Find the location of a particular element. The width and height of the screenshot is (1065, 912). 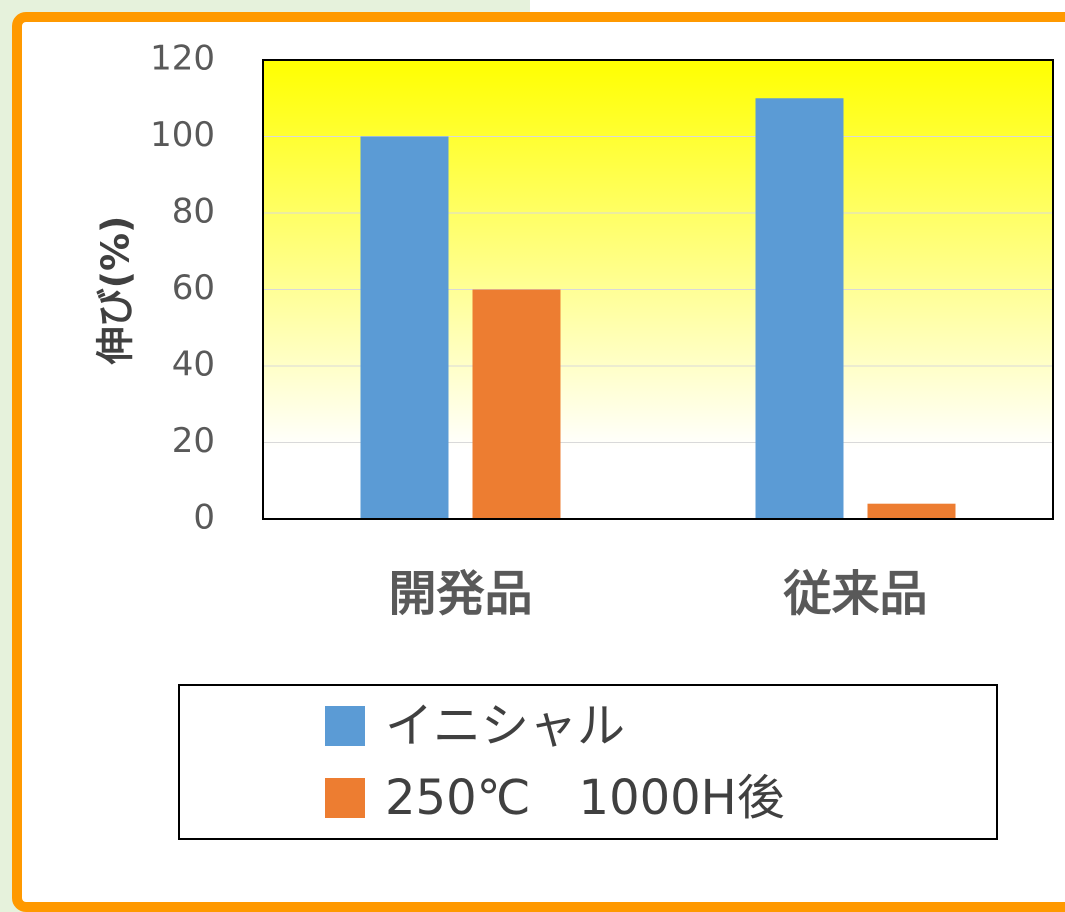

bar-series1-cat0 is located at coordinates (516, 404).